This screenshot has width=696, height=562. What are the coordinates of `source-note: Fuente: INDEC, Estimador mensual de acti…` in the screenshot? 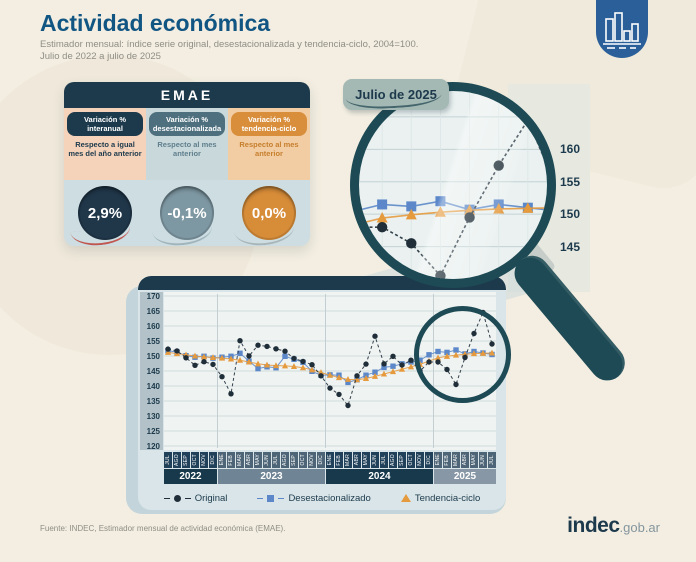 It's located at (163, 528).